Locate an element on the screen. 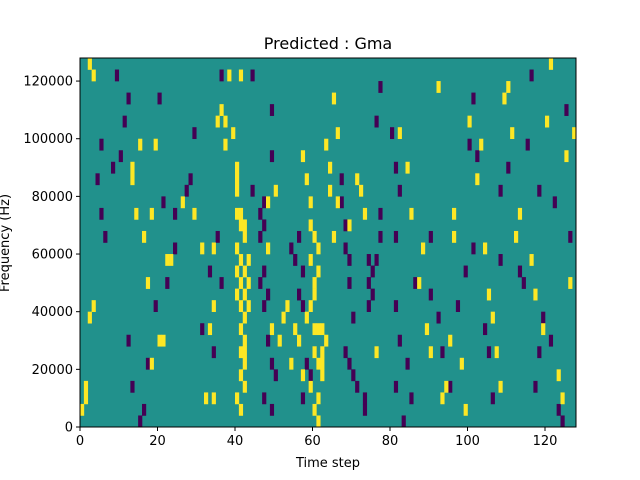 This screenshot has width=640, height=480. y-tick-label: 100000 is located at coordinates (48, 139).